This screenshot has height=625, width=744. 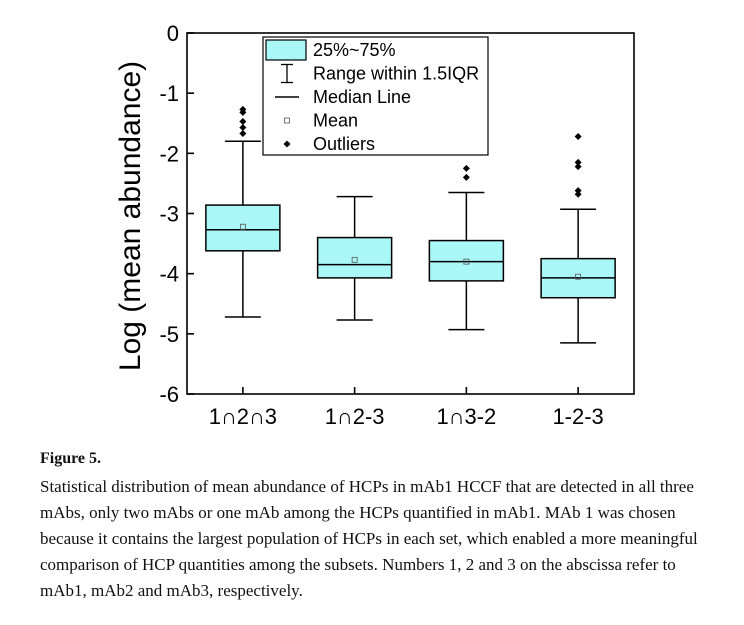 What do you see at coordinates (286, 50) in the screenshot?
I see `legend-box-swatch` at bounding box center [286, 50].